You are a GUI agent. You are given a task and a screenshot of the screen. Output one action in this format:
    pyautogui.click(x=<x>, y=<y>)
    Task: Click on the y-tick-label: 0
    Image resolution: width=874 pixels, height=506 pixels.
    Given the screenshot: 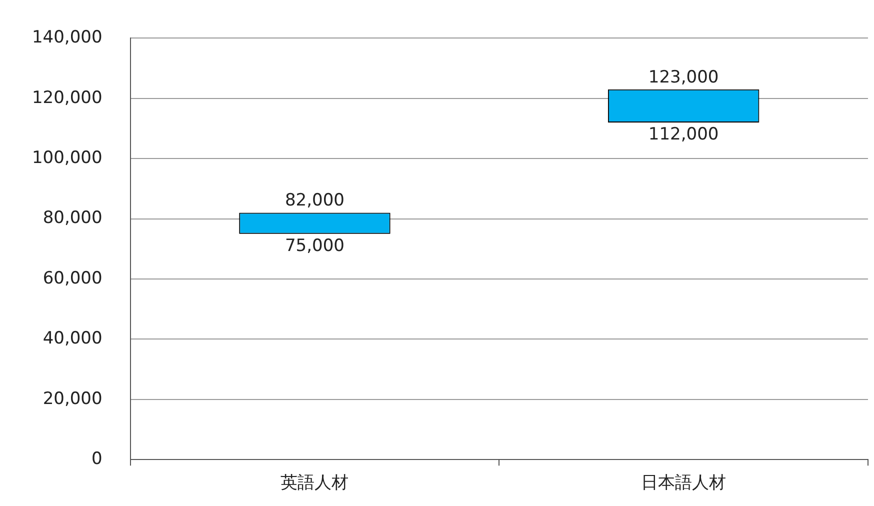 What is the action you would take?
    pyautogui.click(x=96, y=459)
    